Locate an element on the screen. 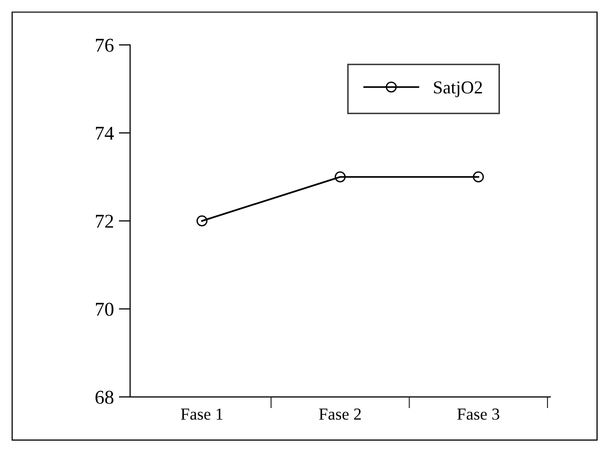 The height and width of the screenshot is (449, 608). y-tick-label: 72 is located at coordinates (105, 221).